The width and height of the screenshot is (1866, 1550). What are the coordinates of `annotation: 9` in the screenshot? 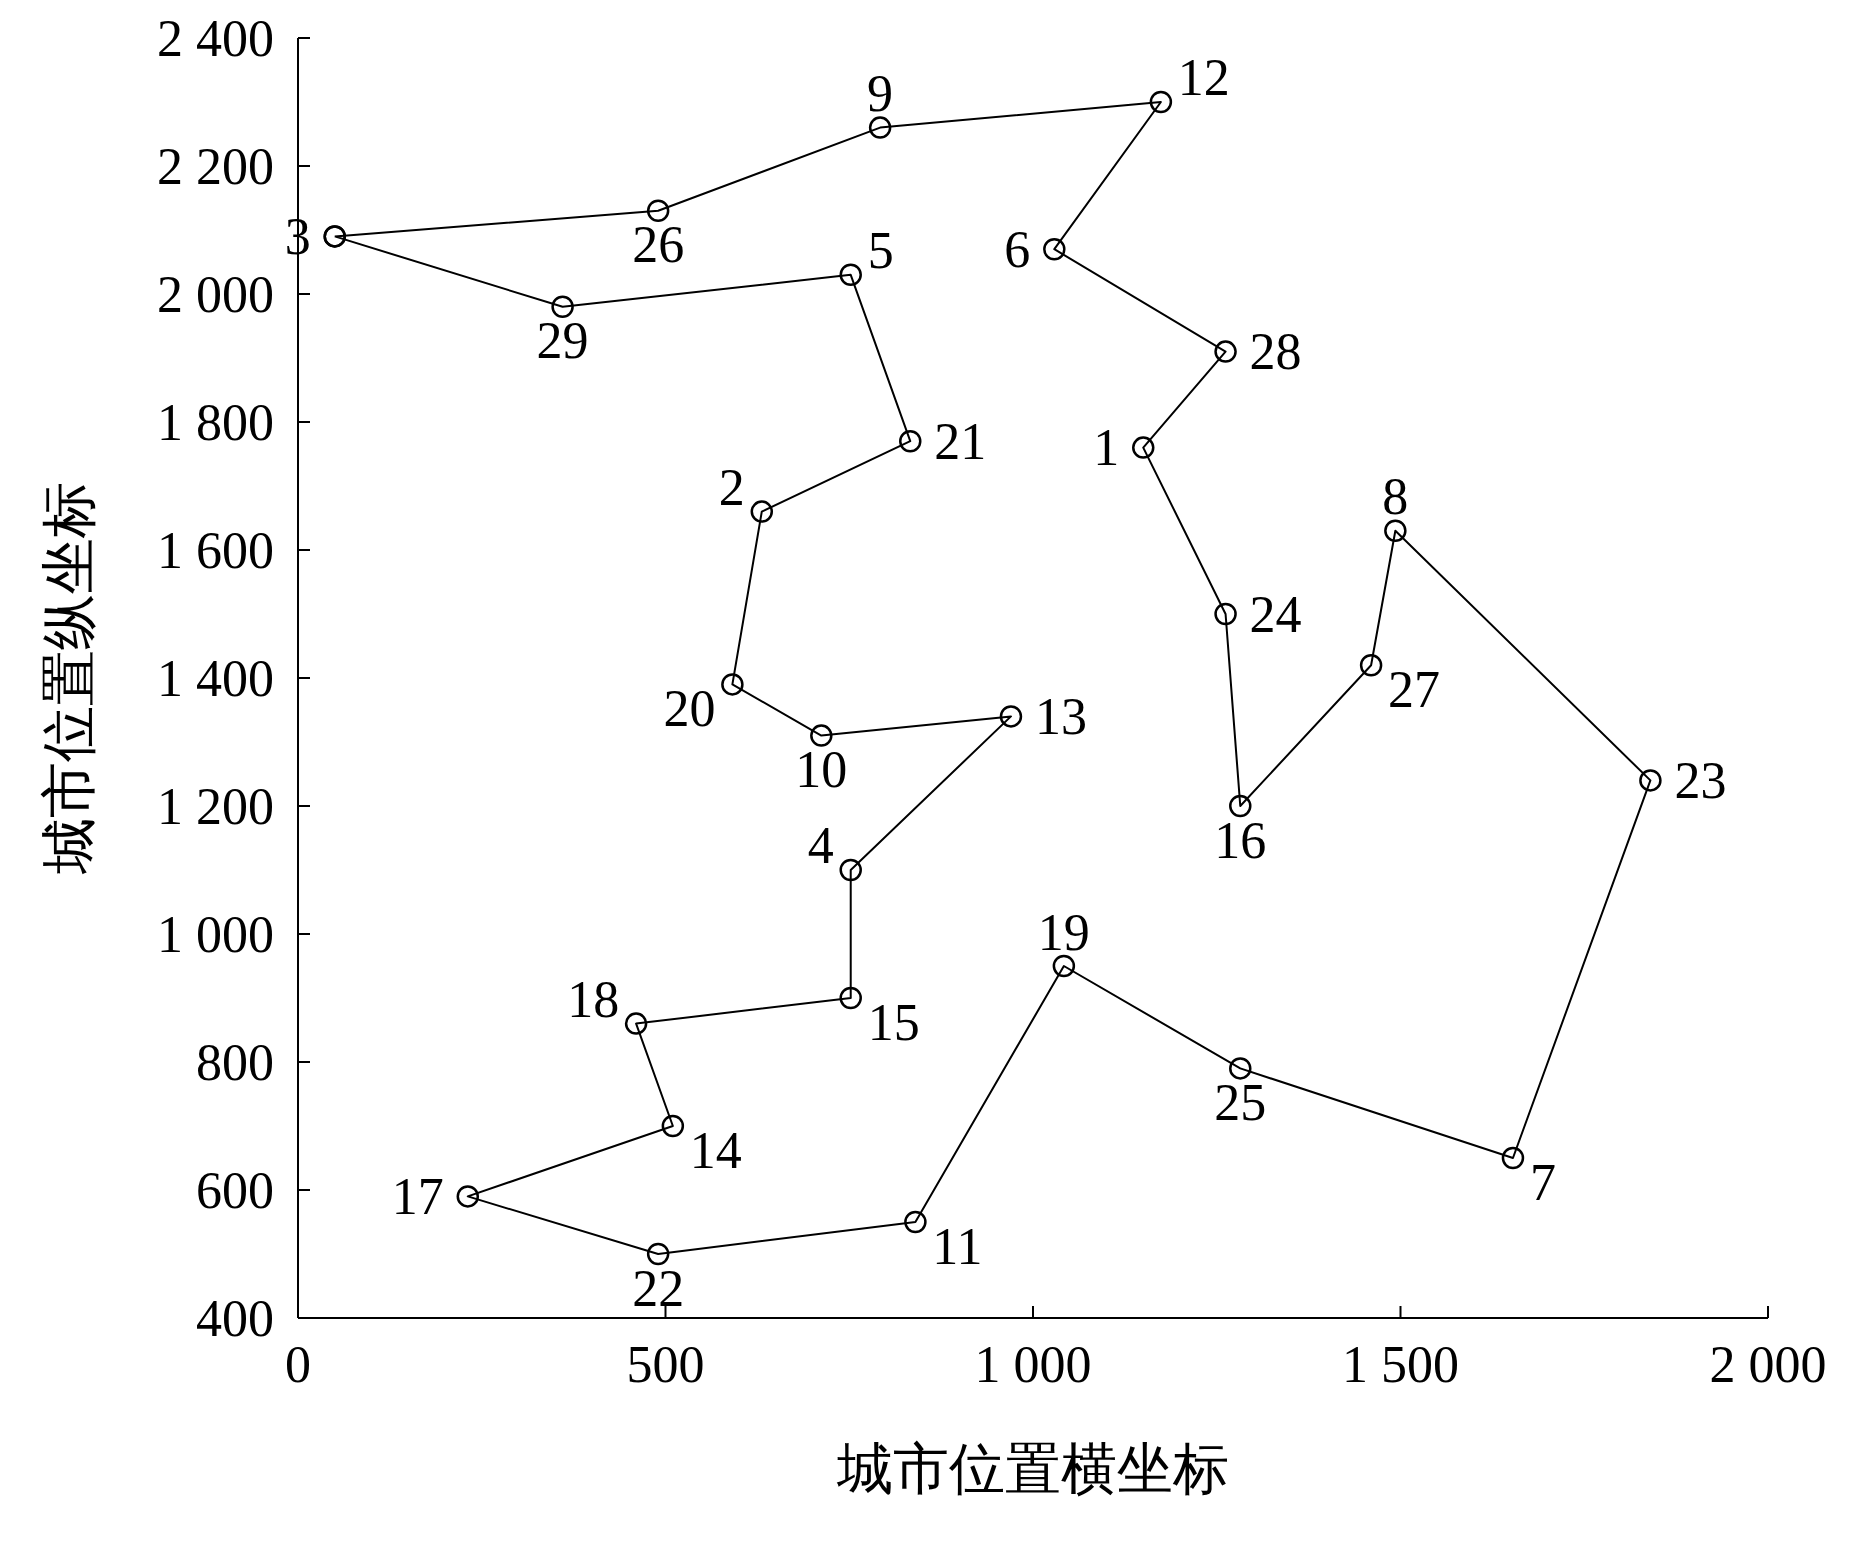 It's located at (880, 94).